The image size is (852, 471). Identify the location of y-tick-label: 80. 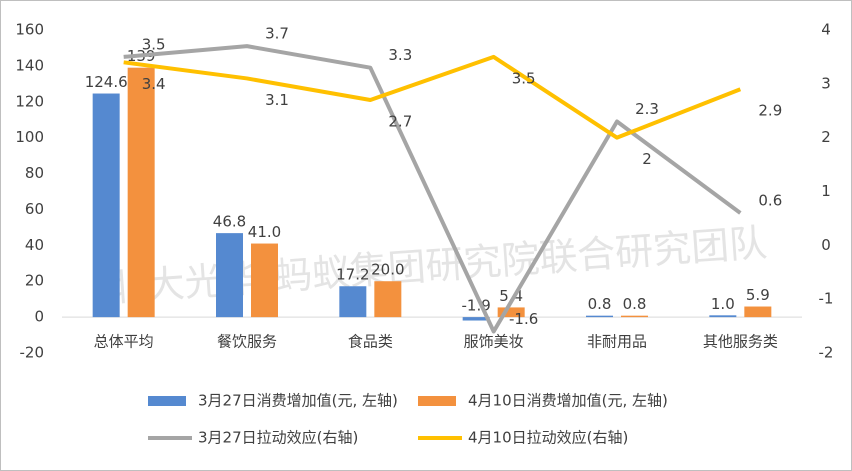
(34, 173).